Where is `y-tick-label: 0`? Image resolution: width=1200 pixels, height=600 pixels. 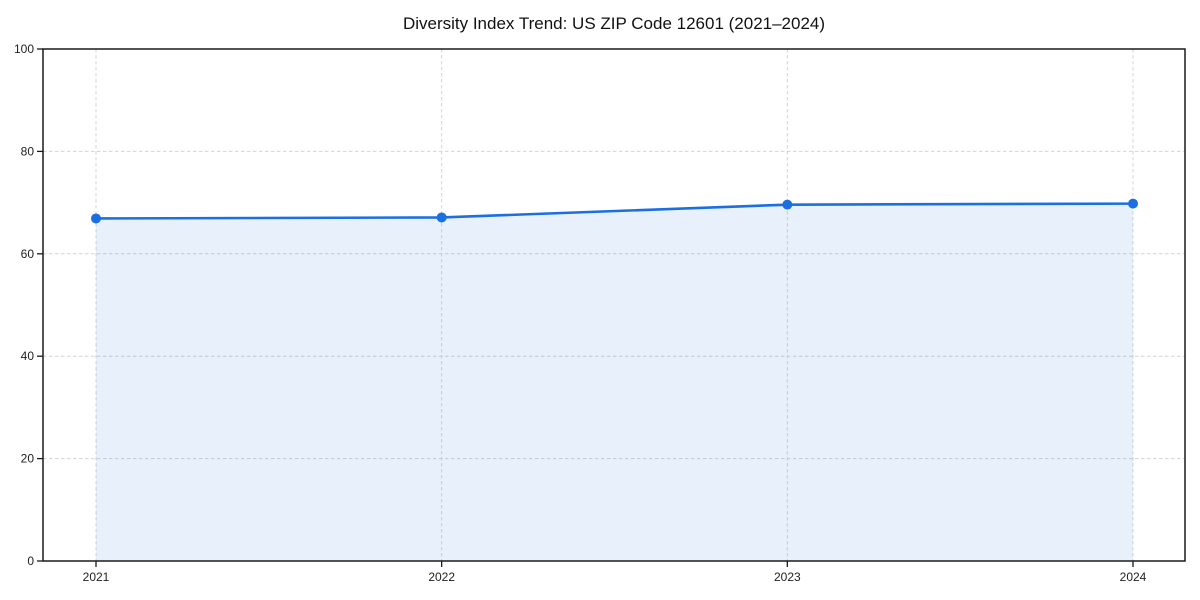 y-tick-label: 0 is located at coordinates (30, 561).